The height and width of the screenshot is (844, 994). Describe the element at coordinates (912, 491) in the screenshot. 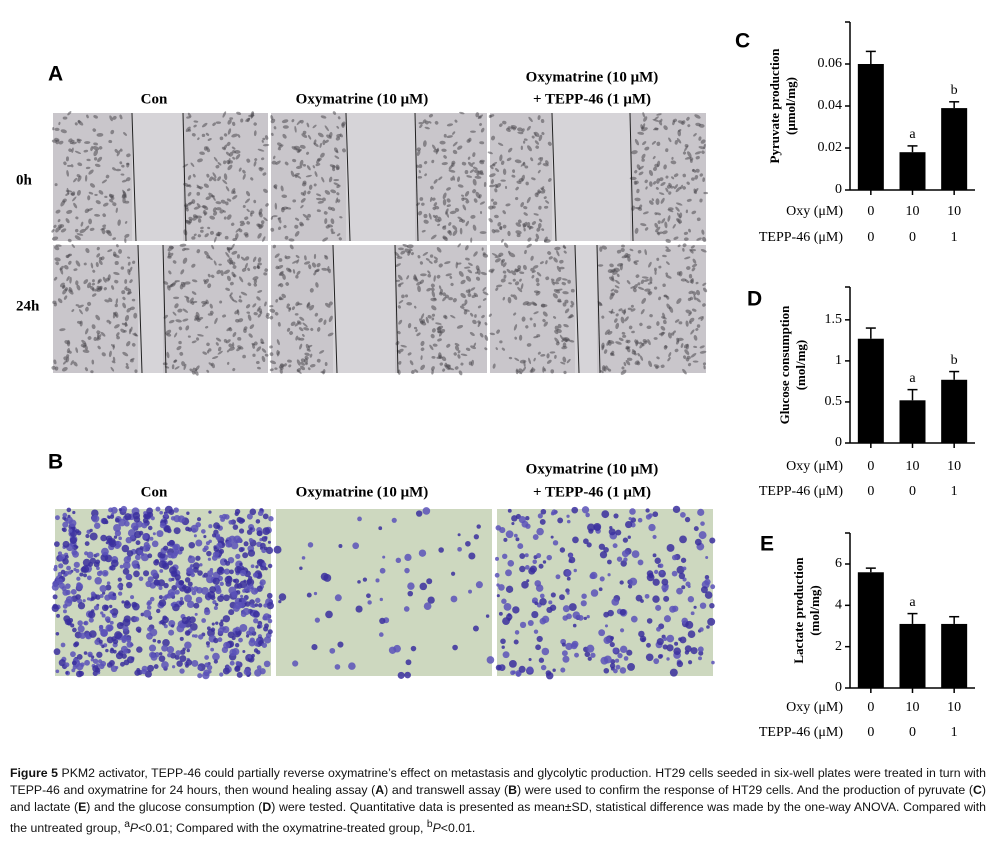

I see `x-tick-label: 0` at that location.